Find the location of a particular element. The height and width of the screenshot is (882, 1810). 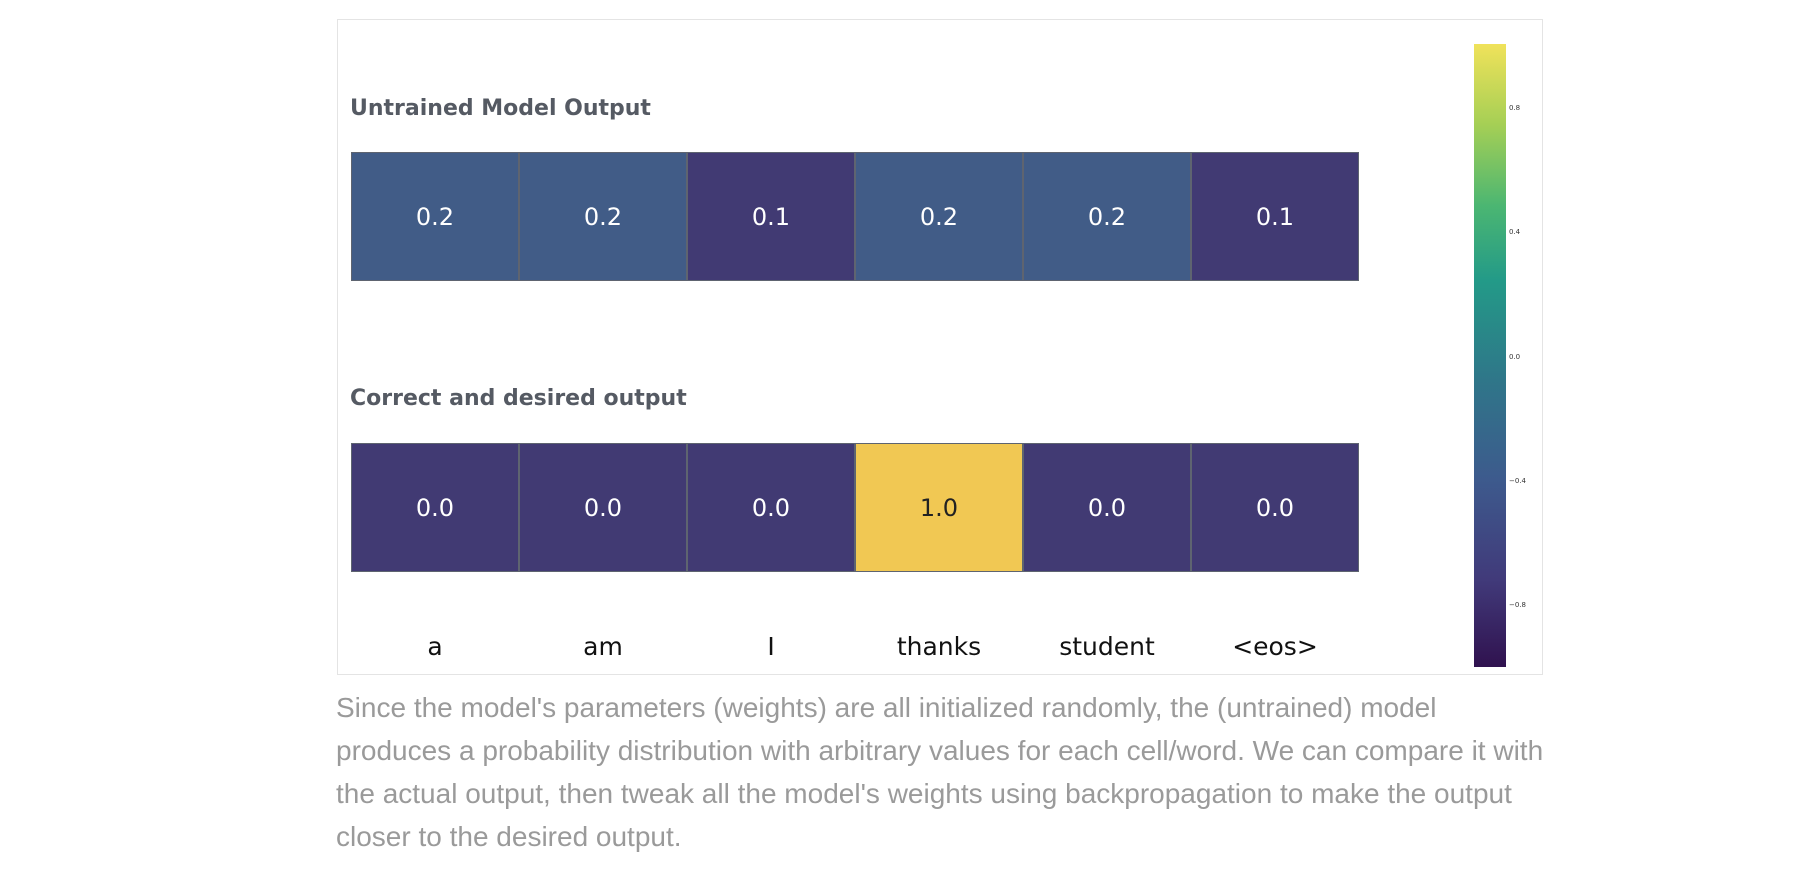

untrained-output-title: Untrained Model Output is located at coordinates (500, 108).